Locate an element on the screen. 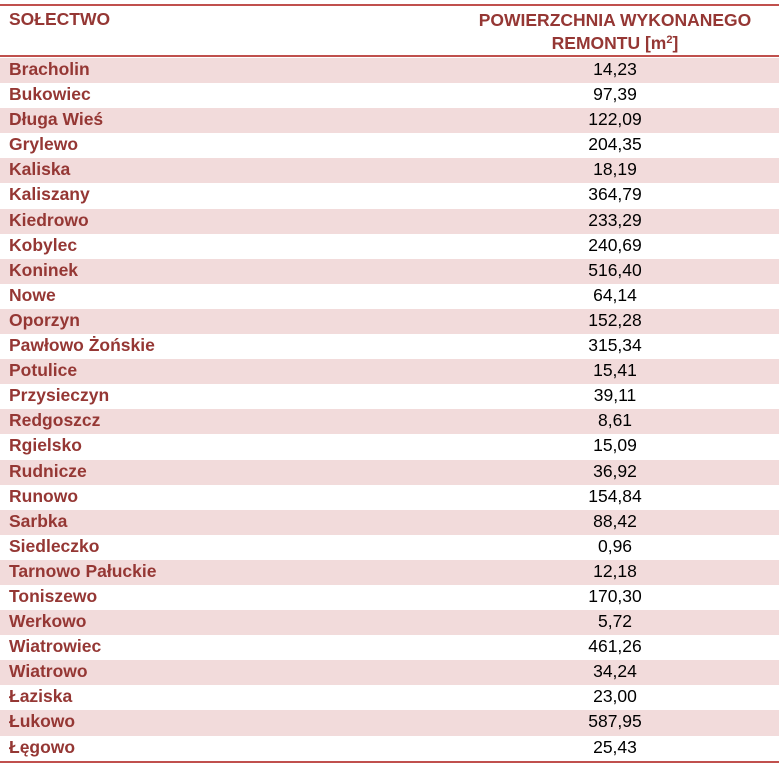 This screenshot has width=779, height=768. area-value-cell: 233,29 is located at coordinates (615, 219).